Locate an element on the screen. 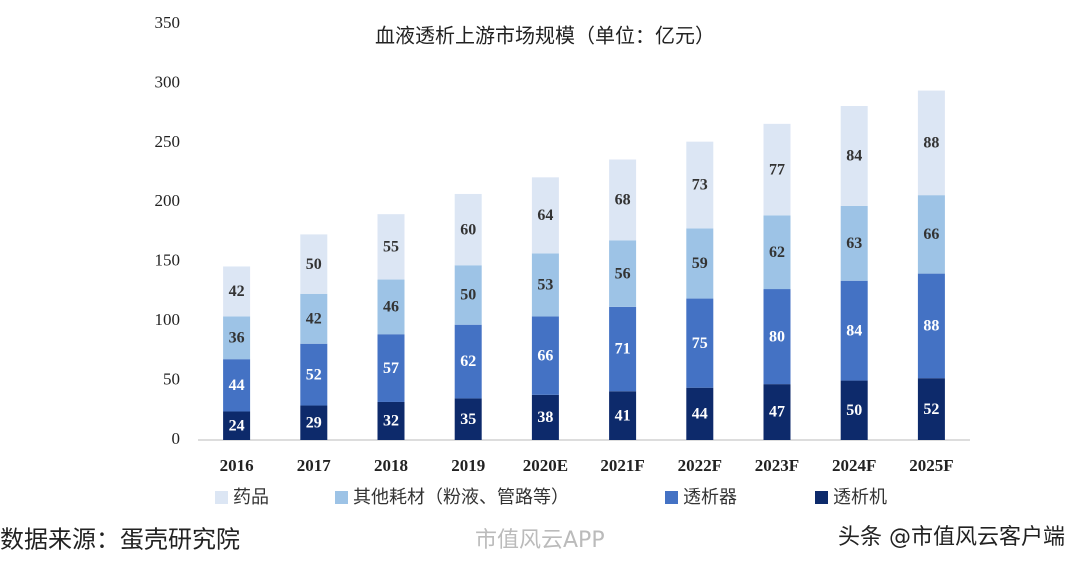  x-tick-label: 2016 is located at coordinates (237, 465).